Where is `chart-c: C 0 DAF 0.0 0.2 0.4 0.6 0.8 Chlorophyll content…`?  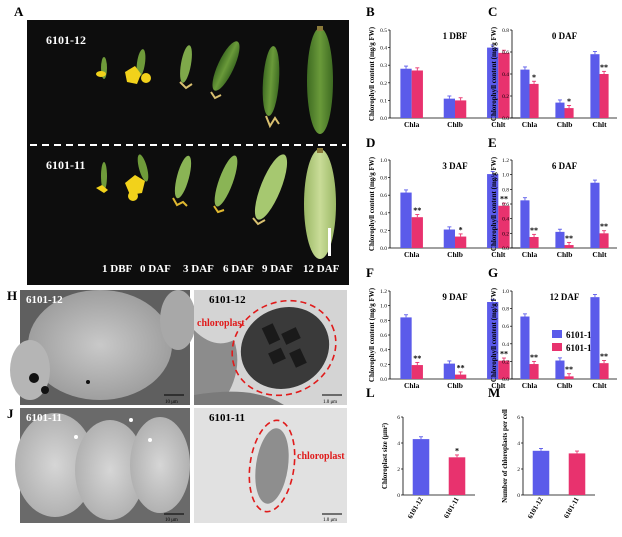
chart-c: C 0 DAF 0.0 0.2 0.4 0.6 0.8 Chlorophyll content… is located at coordinates (552, 66).